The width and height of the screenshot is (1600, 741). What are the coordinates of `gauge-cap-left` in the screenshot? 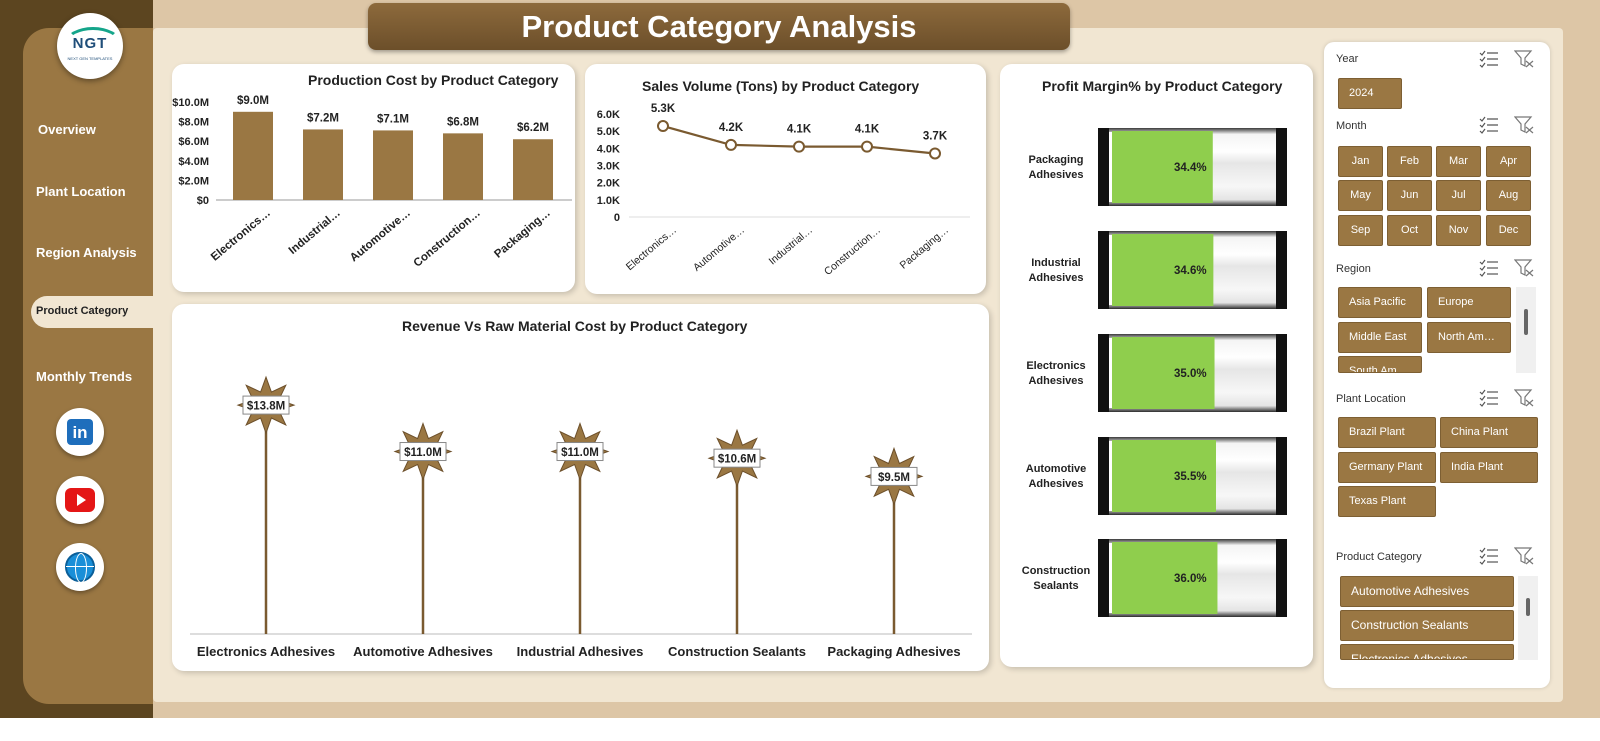 It's located at (1103, 578).